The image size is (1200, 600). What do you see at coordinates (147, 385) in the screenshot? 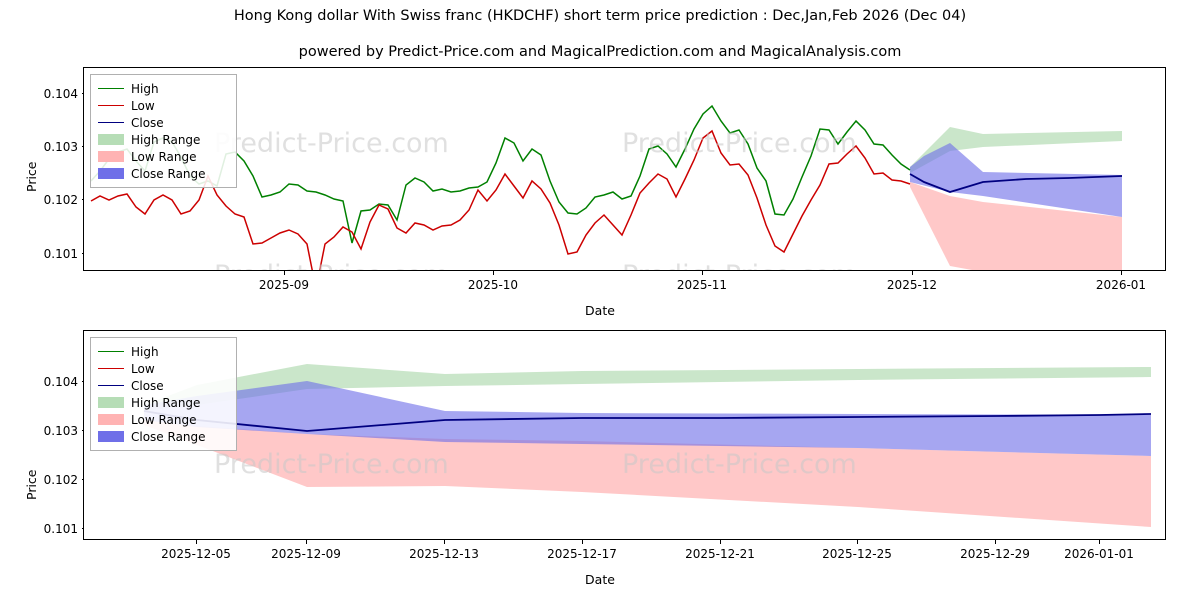
I see `legend-label-close-2: Close` at bounding box center [147, 385].